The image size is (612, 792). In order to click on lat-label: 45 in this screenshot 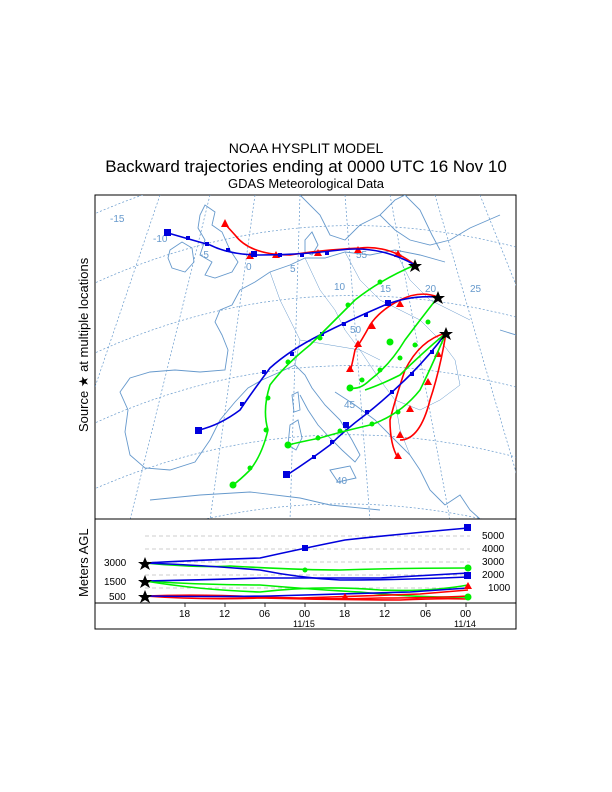, I will do `click(350, 405)`.